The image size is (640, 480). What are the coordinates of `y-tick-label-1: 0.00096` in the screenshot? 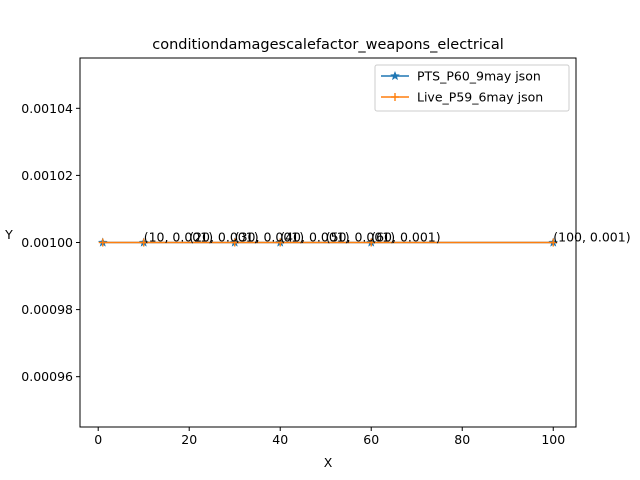 It's located at (47, 376).